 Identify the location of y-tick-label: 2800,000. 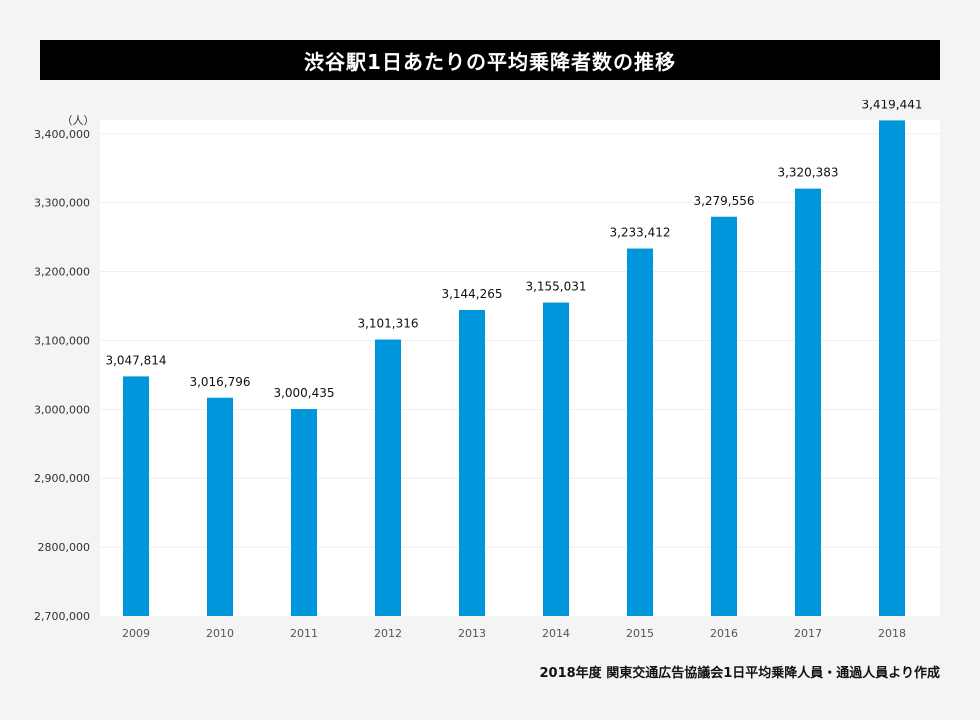
(64, 547).